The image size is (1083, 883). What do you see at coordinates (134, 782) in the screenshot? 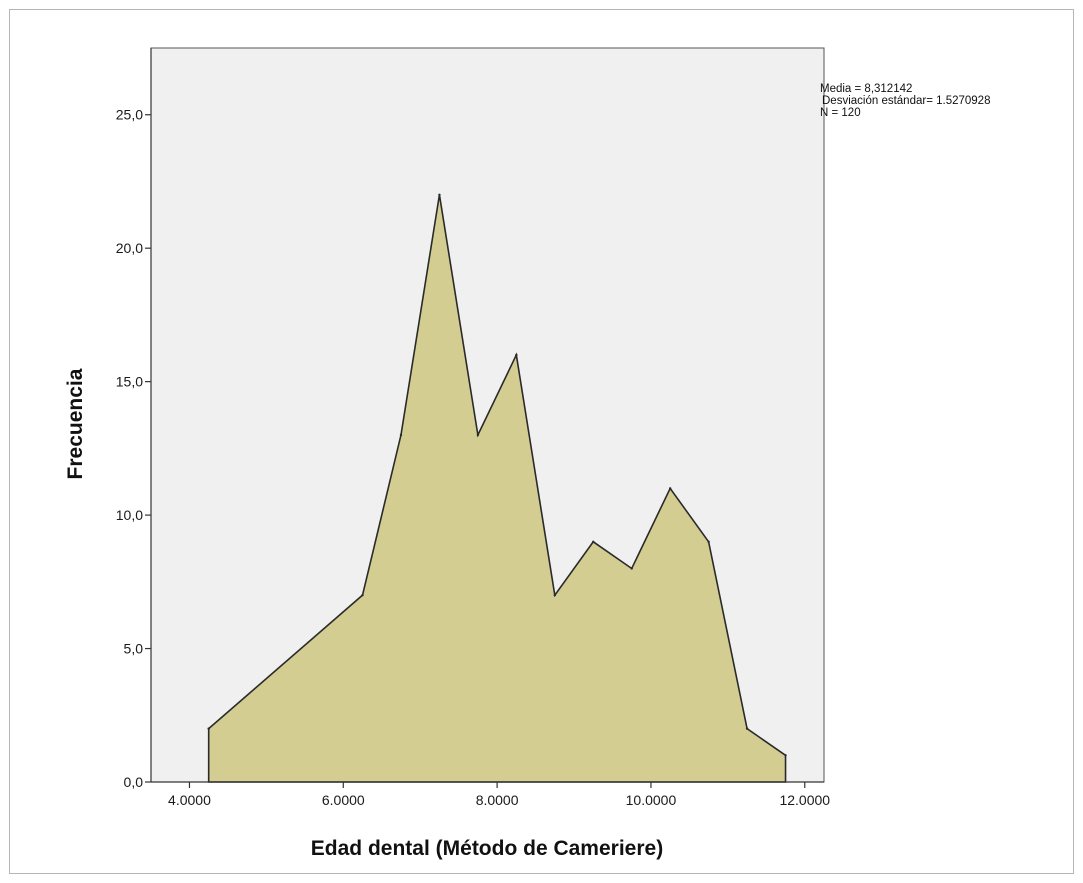
I see `y-tick-label-0: 0,0` at bounding box center [134, 782].